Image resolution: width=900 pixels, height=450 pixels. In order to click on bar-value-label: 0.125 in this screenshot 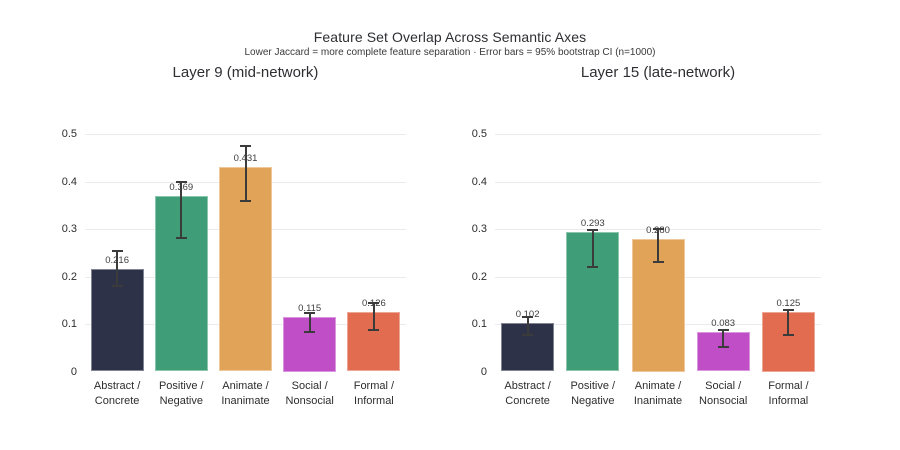, I will do `click(788, 304)`.